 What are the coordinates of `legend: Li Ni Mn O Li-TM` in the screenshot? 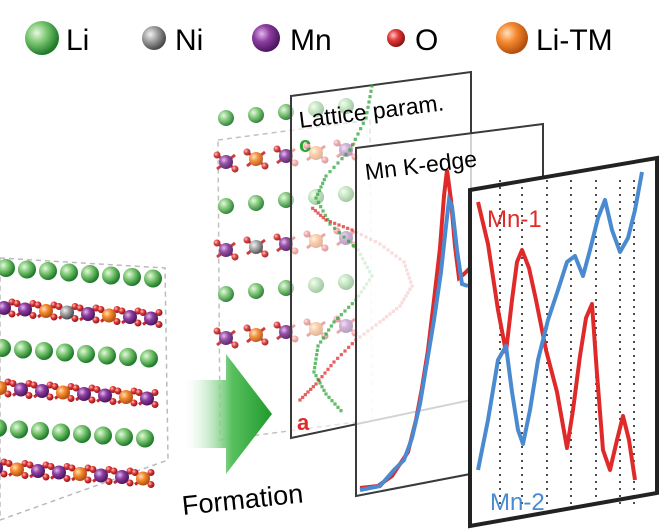 It's located at (319, 39).